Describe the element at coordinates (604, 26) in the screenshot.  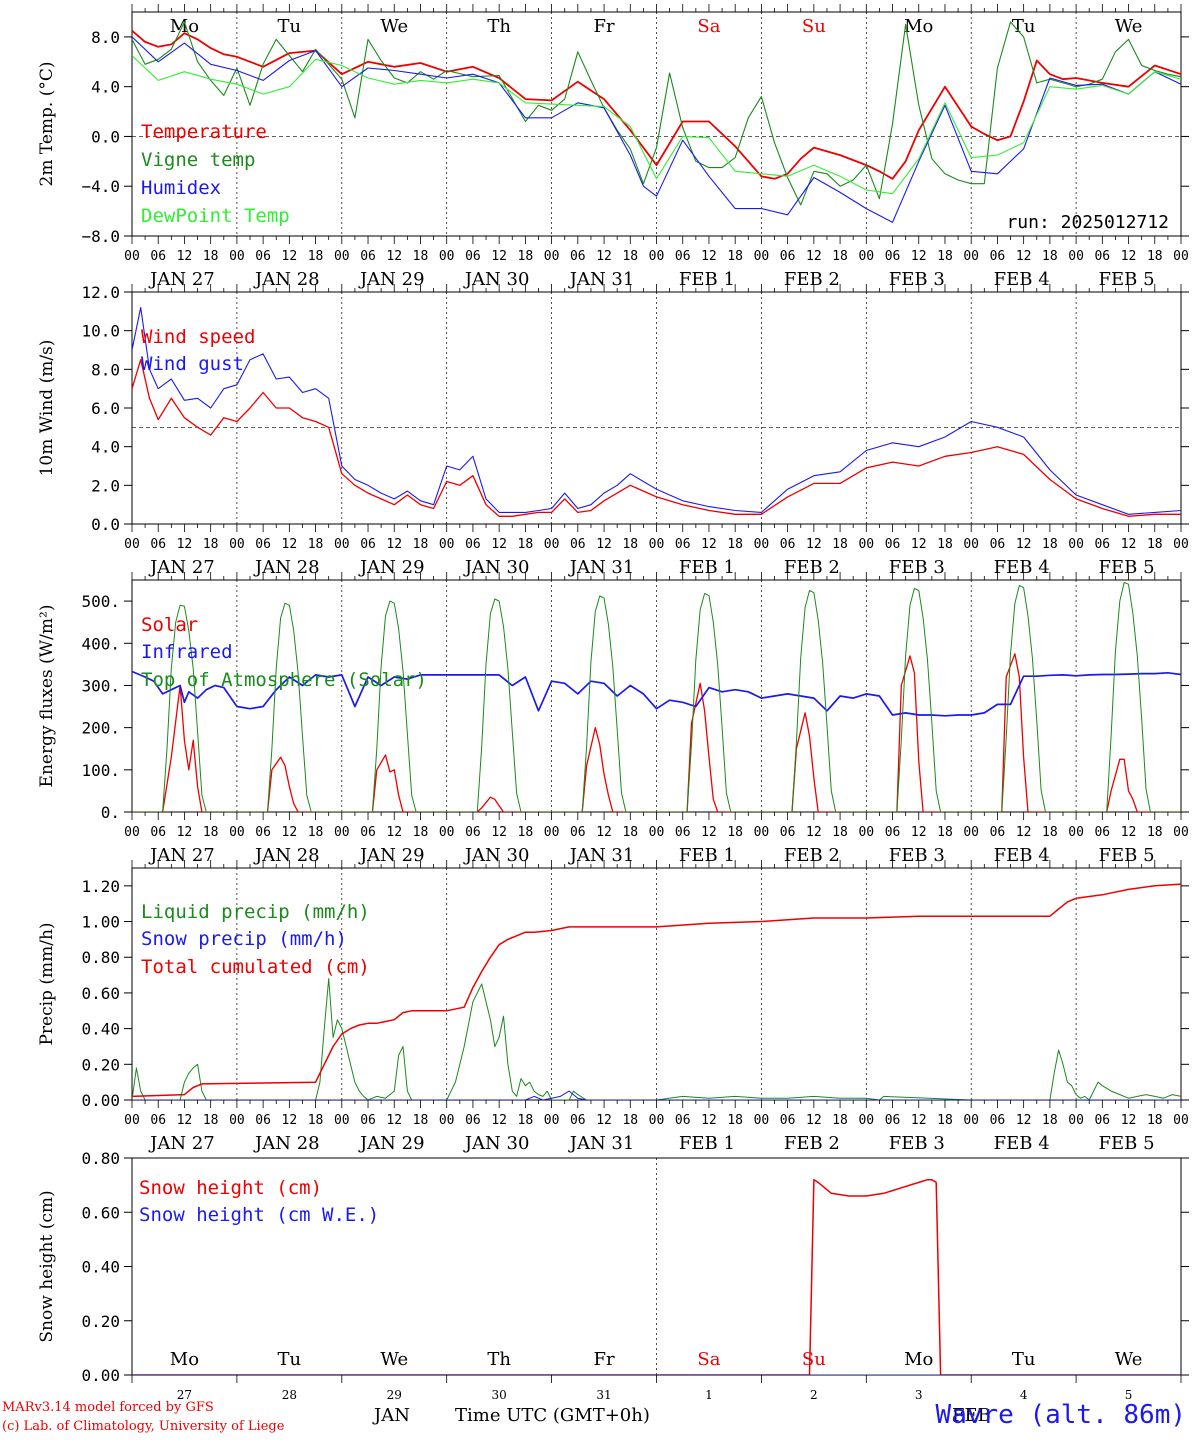
I see `weekday-label: Fr` at that location.